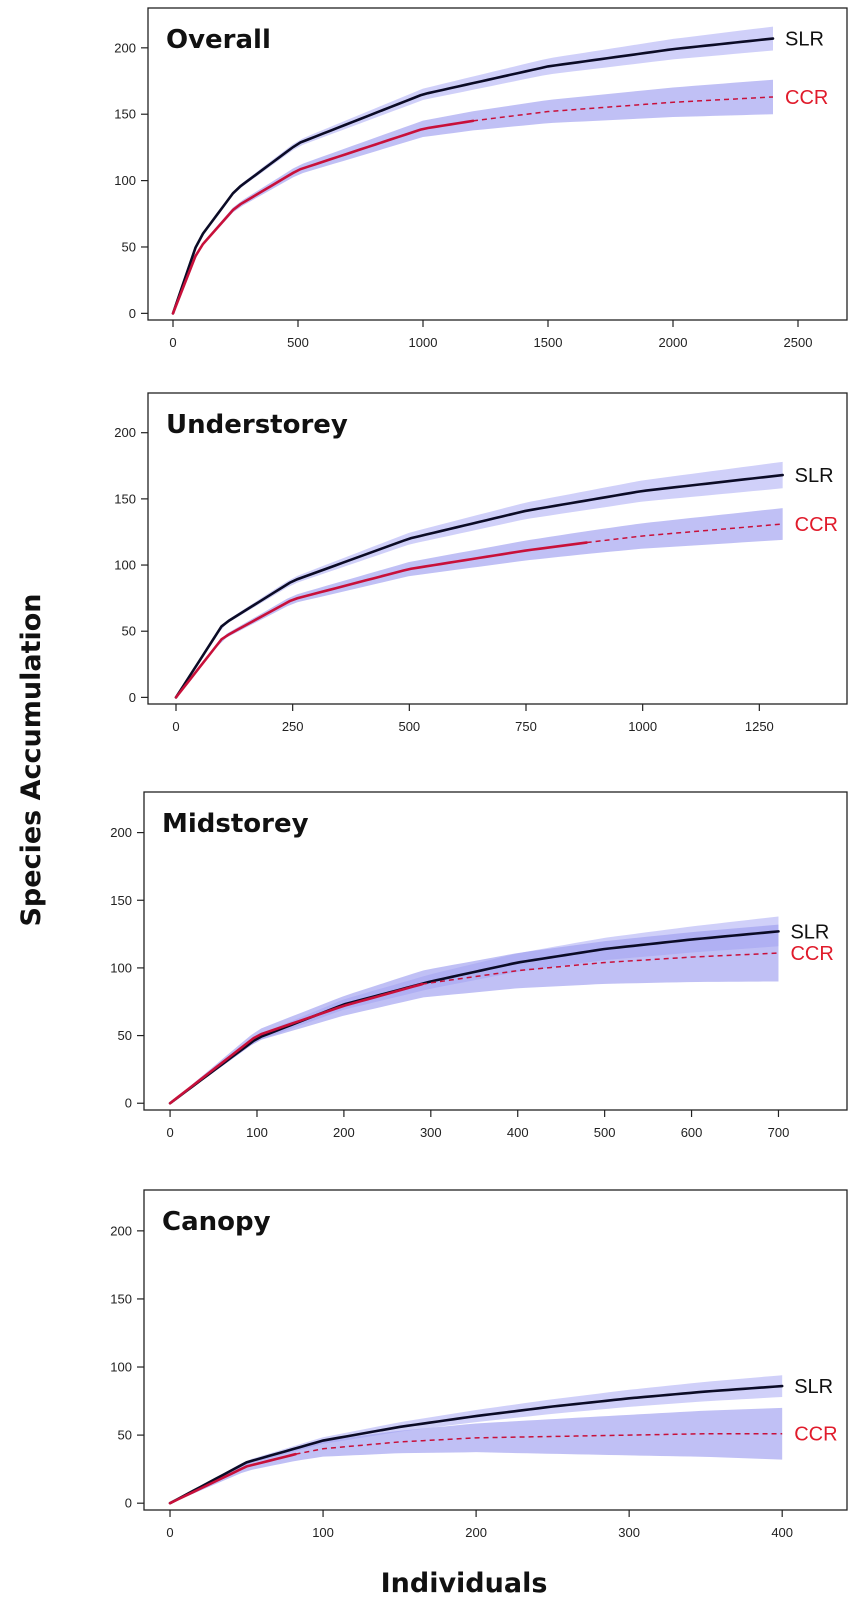  I want to click on x-tick-label: 250, so click(293, 726).